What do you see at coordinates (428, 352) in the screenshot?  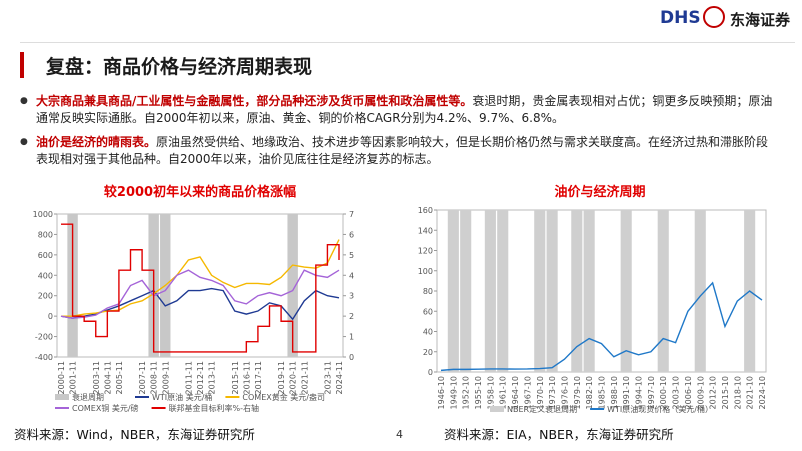 I see `y-tick-label: 20` at bounding box center [428, 352].